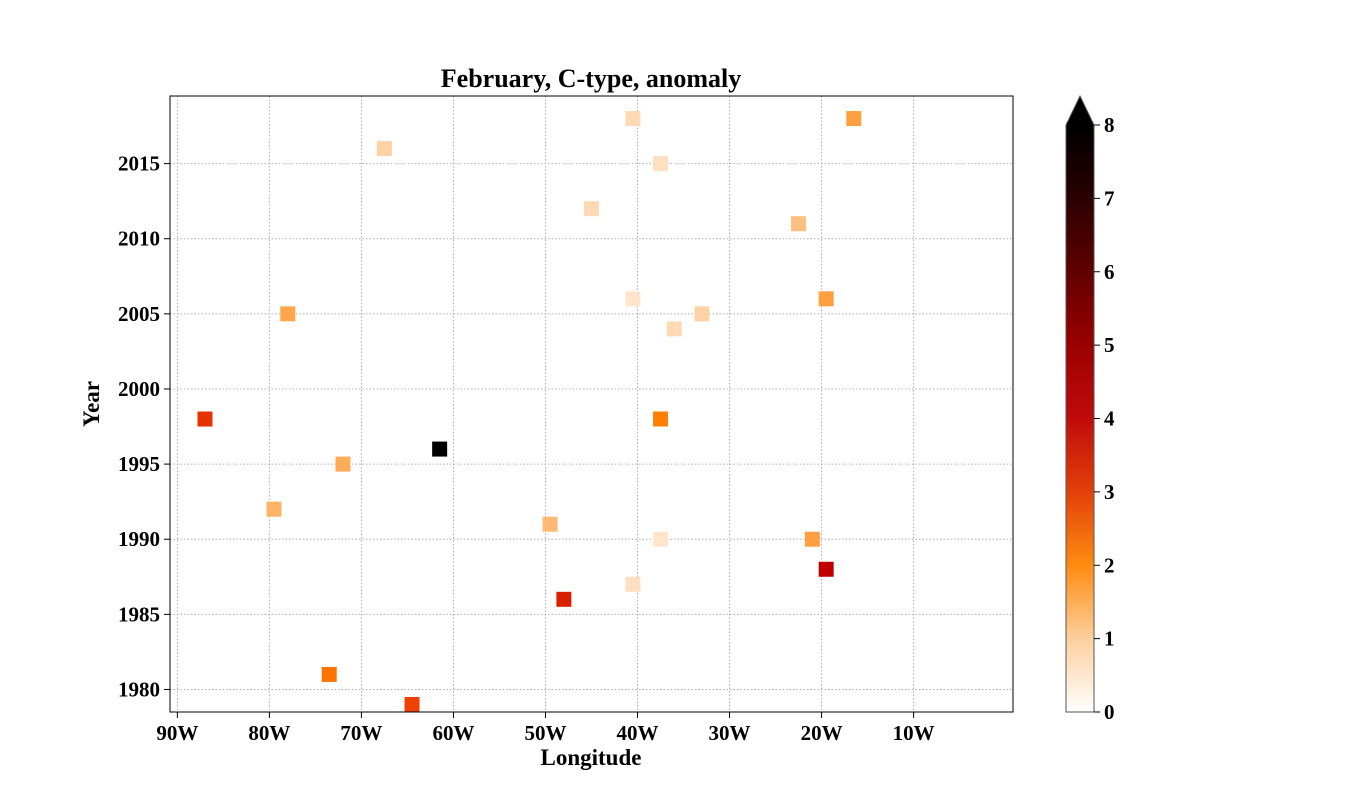 The width and height of the screenshot is (1360, 800). What do you see at coordinates (591, 757) in the screenshot?
I see `x-axis-label: Longitude` at bounding box center [591, 757].